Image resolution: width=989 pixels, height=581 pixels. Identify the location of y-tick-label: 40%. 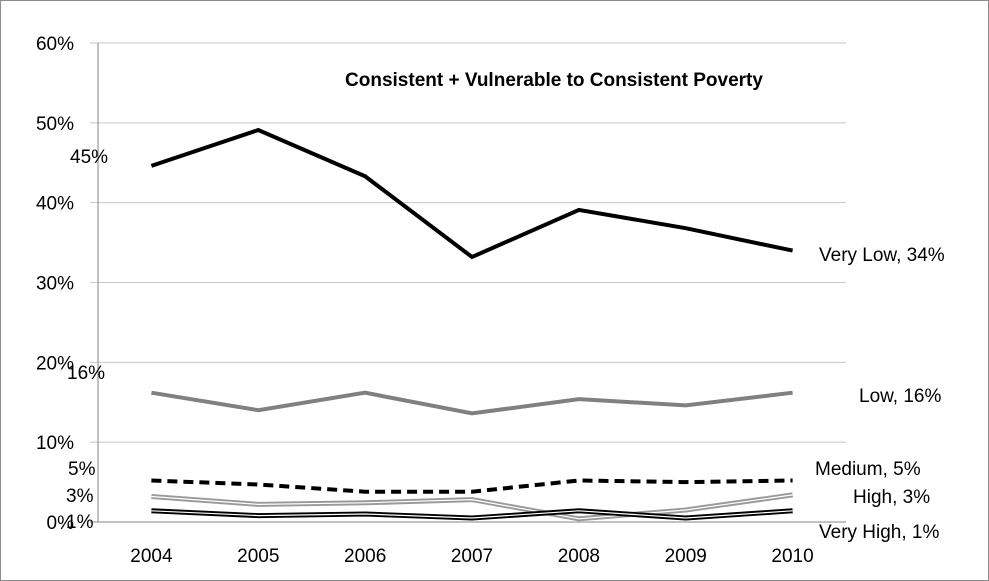
(55, 204).